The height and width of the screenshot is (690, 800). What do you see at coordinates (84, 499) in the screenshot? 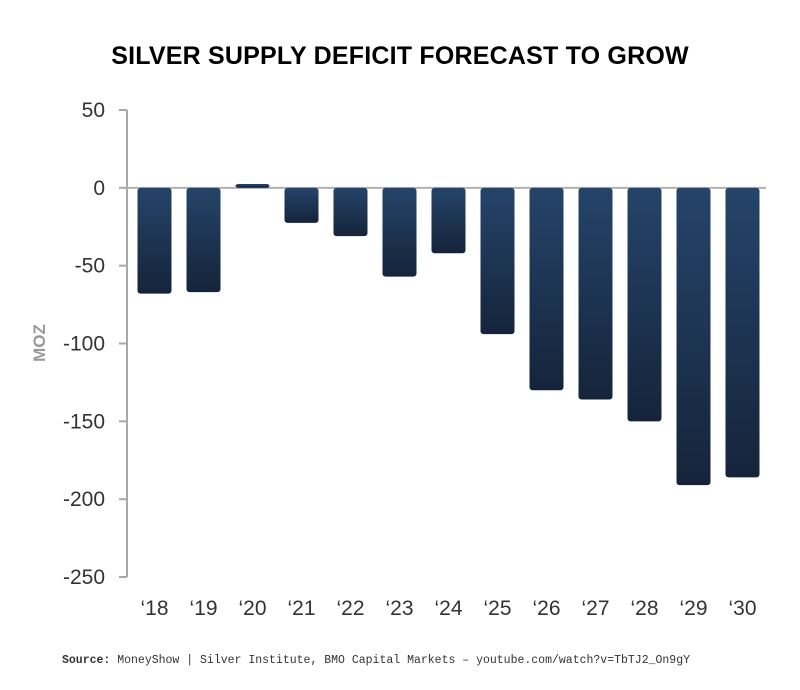
I see `y-tick-label: -200` at bounding box center [84, 499].